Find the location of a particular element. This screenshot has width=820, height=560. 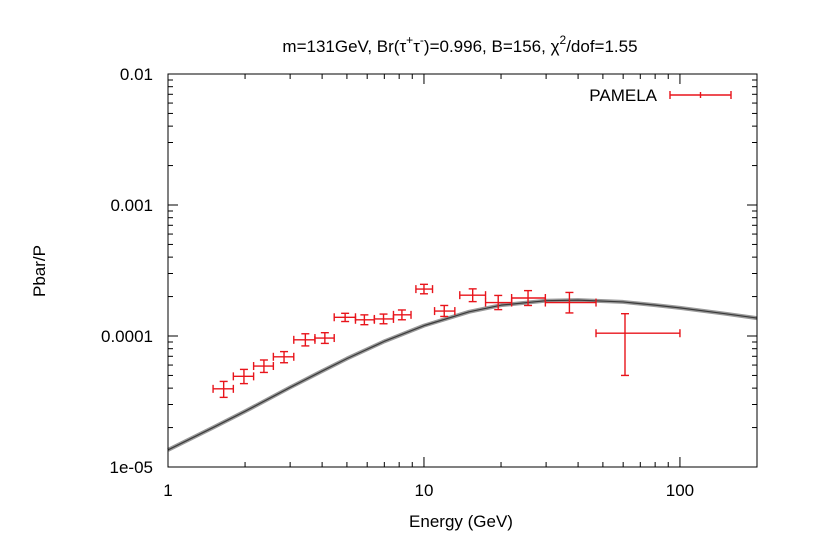

data-points-layer is located at coordinates (446, 341).